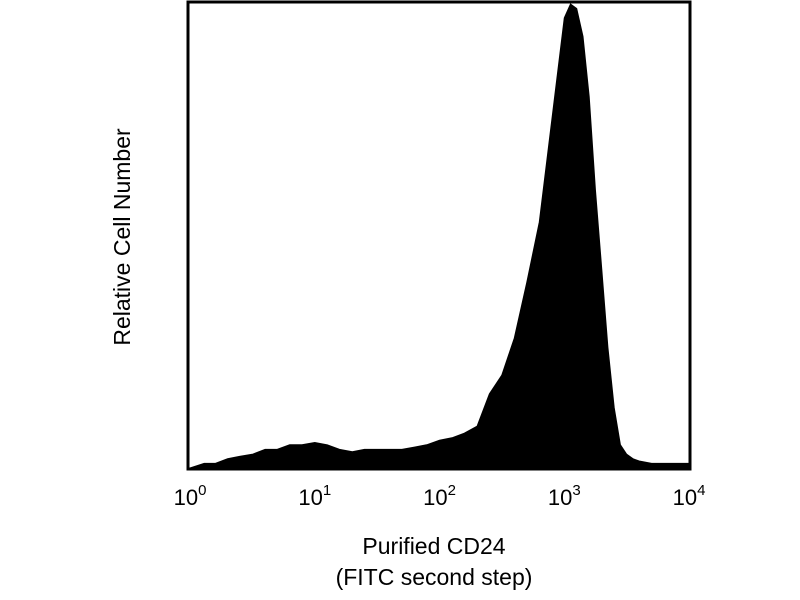 This screenshot has width=800, height=600. I want to click on x-tick-label-4: 10⁴, so click(689, 496).